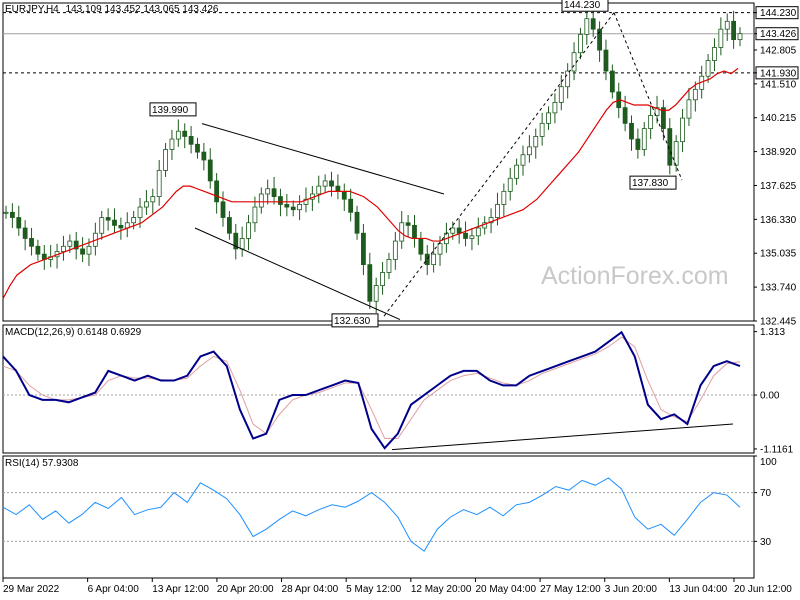  Describe the element at coordinates (698, 589) in the screenshot. I see `x-tick-label: 13 Jun 04:00` at that location.